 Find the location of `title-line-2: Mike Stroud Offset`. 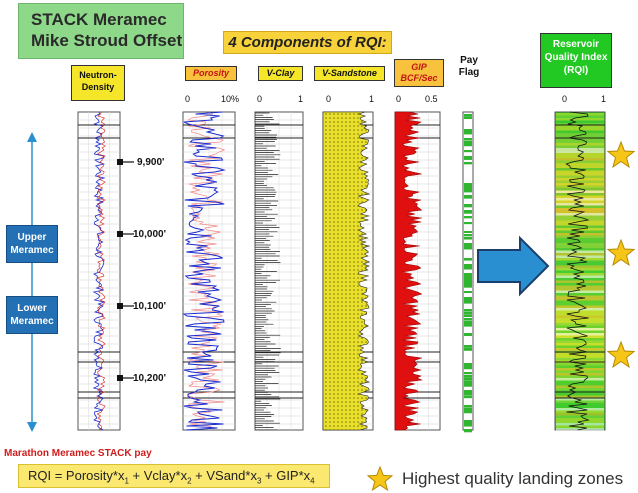

title-line-2: Mike Stroud Offset is located at coordinates (107, 40).